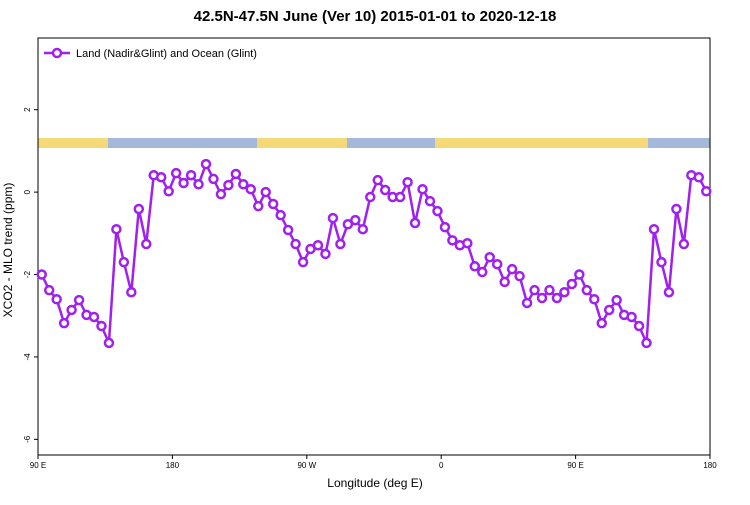  I want to click on y-tick-label: 2, so click(27, 109).